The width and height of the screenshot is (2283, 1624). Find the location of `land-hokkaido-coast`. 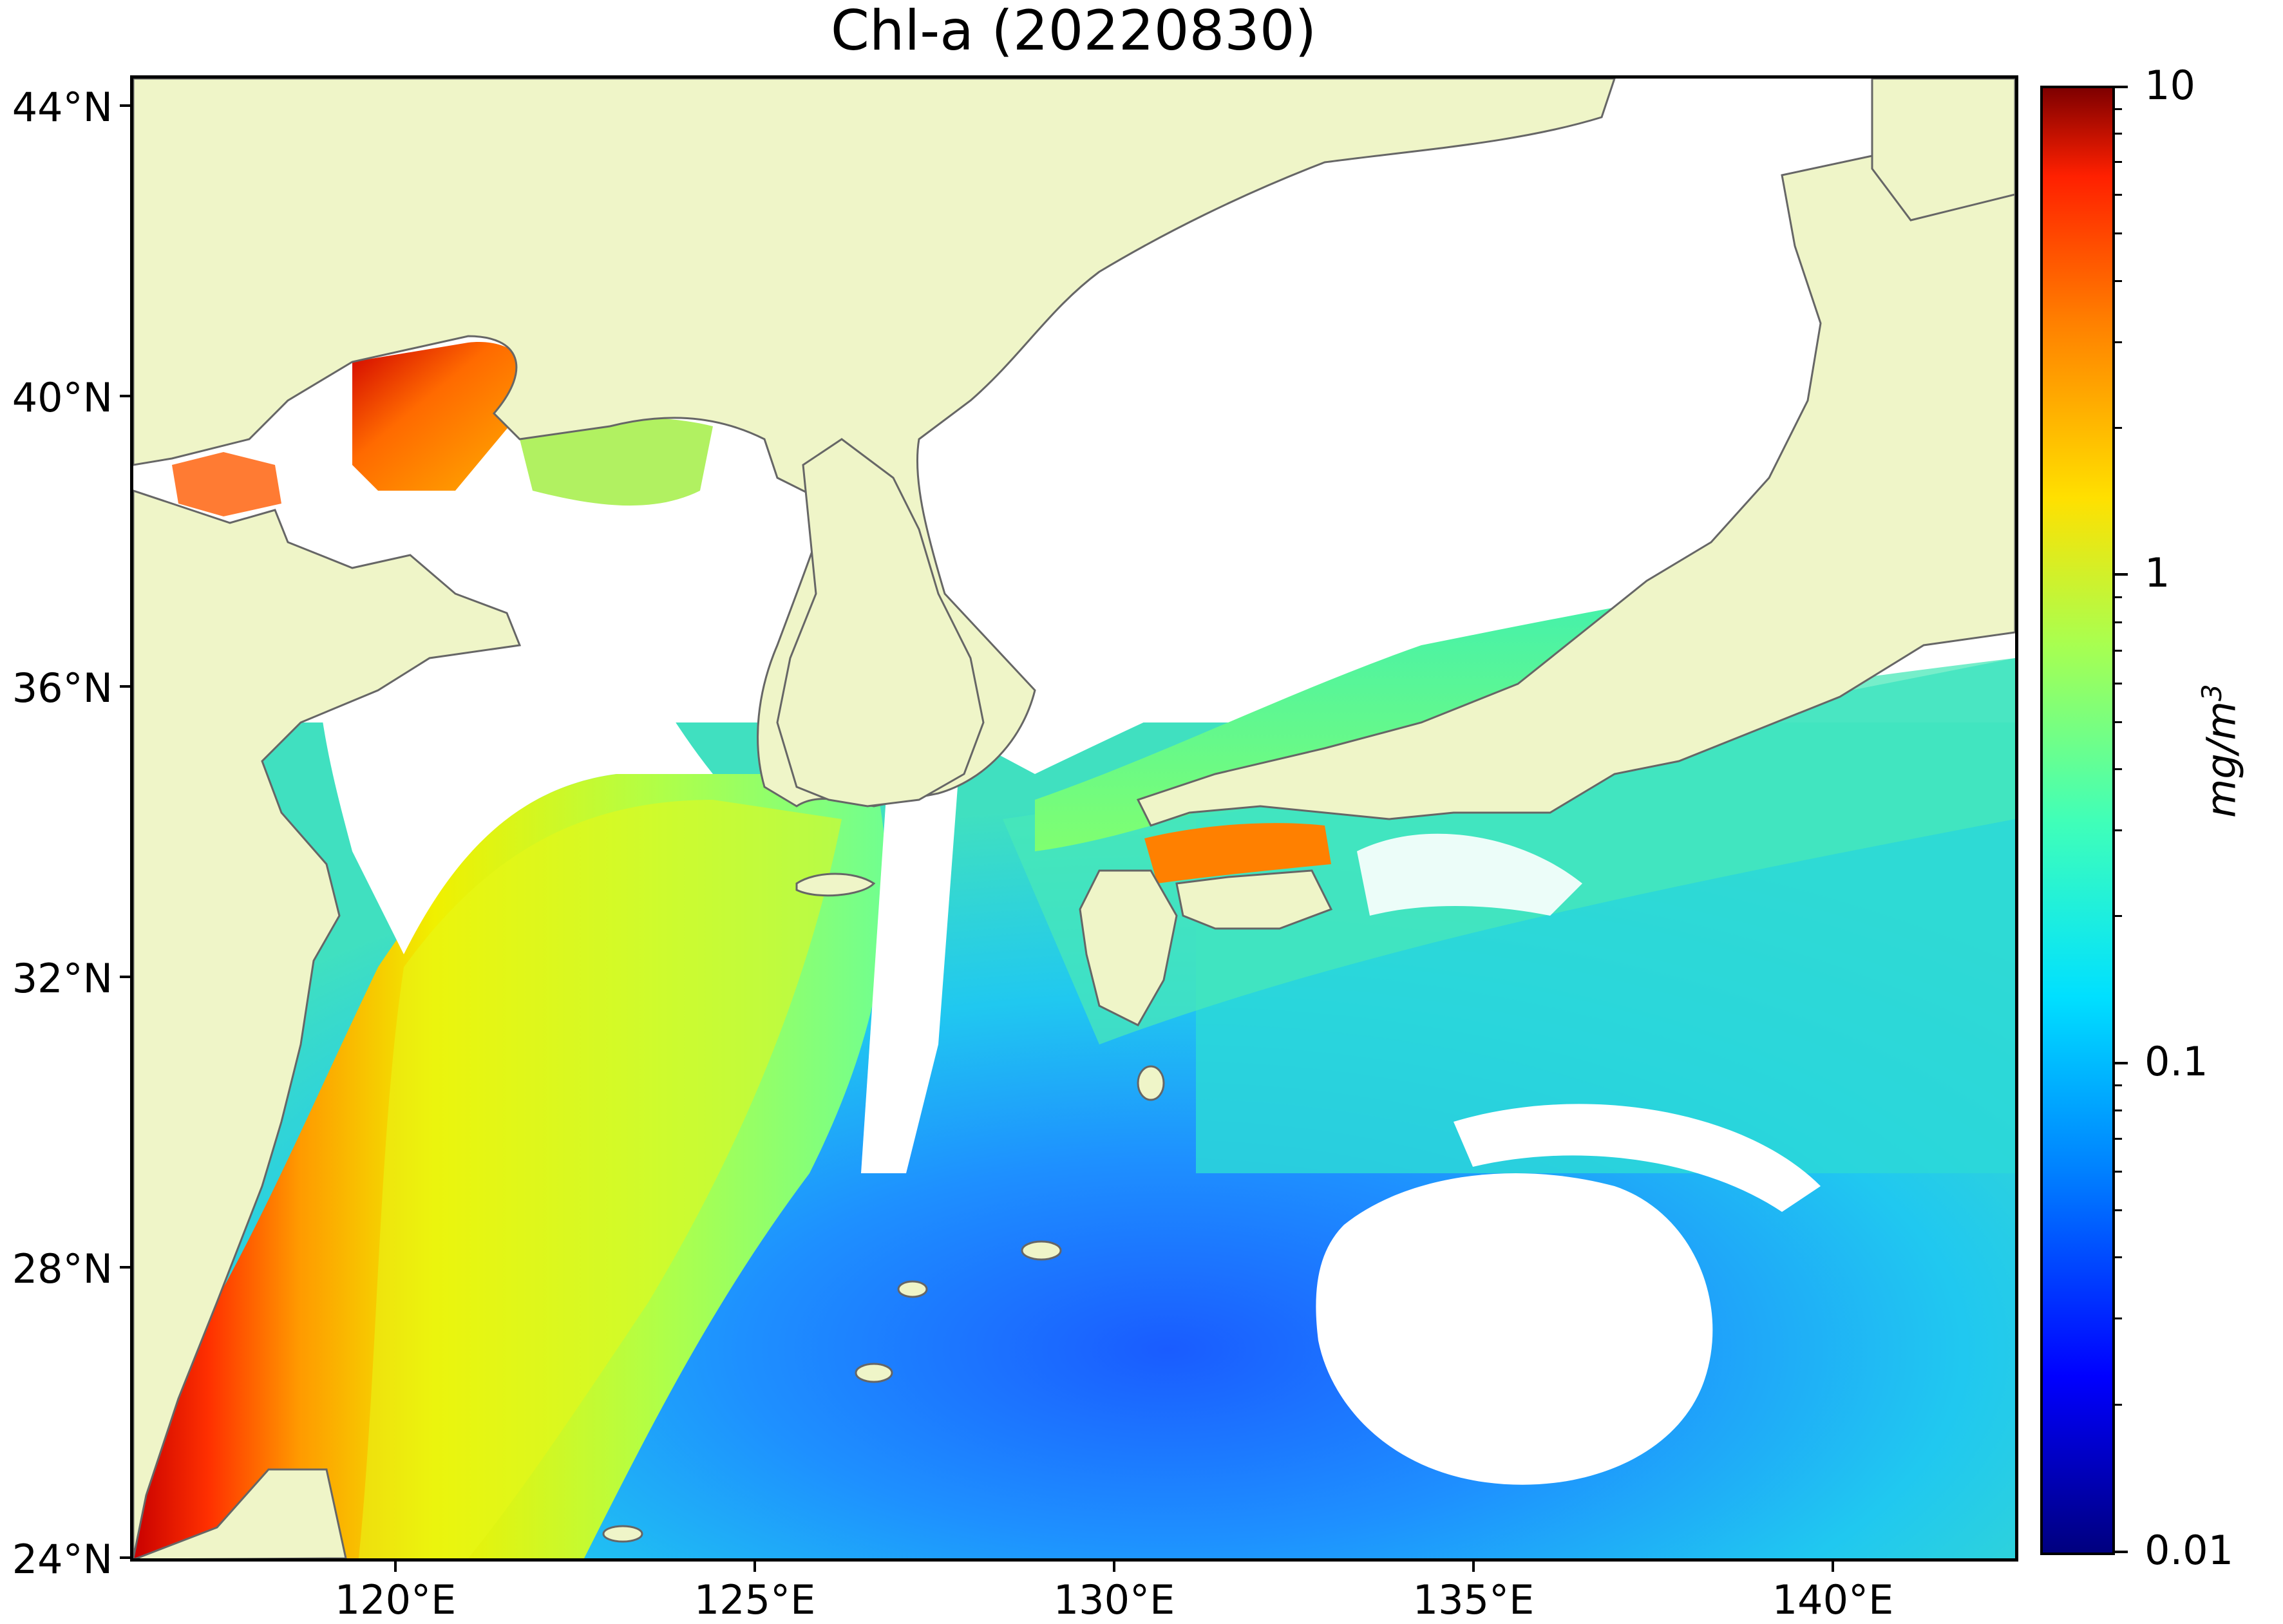

land-hokkaido-coast is located at coordinates (1943, 150).